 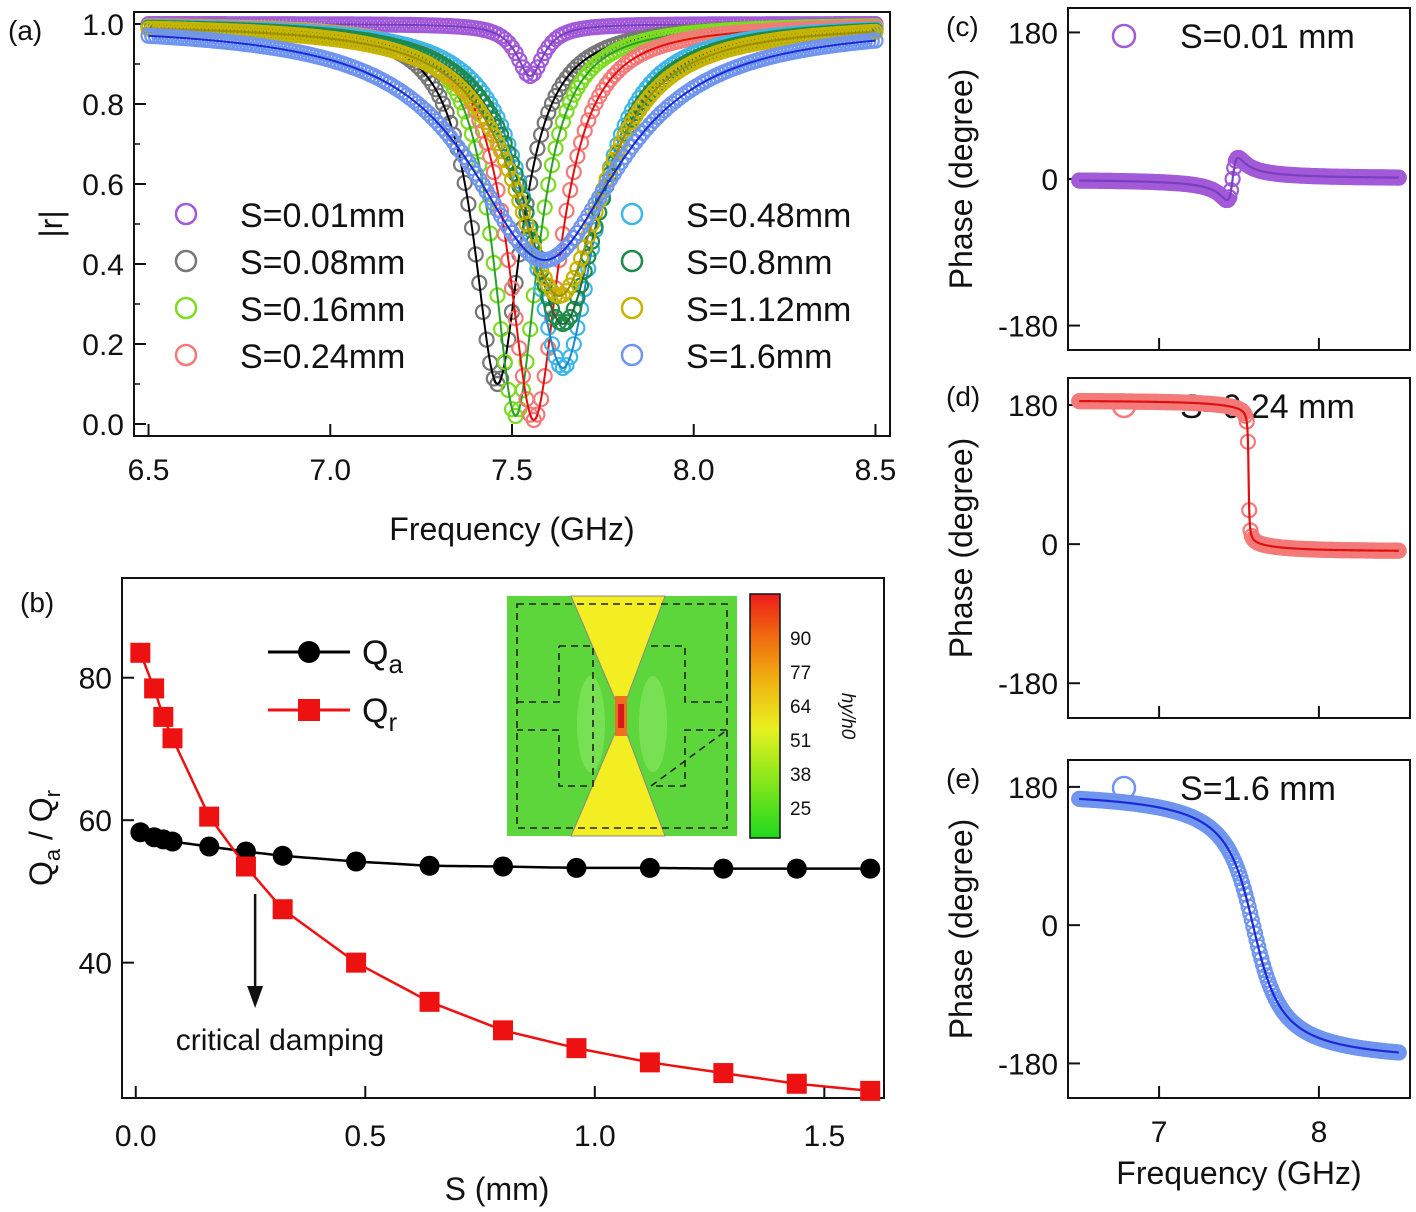 I want to click on panel-c: (c) 180 0 -180 Phase (degree) S=0.01 mm, so click(x=1177, y=179).